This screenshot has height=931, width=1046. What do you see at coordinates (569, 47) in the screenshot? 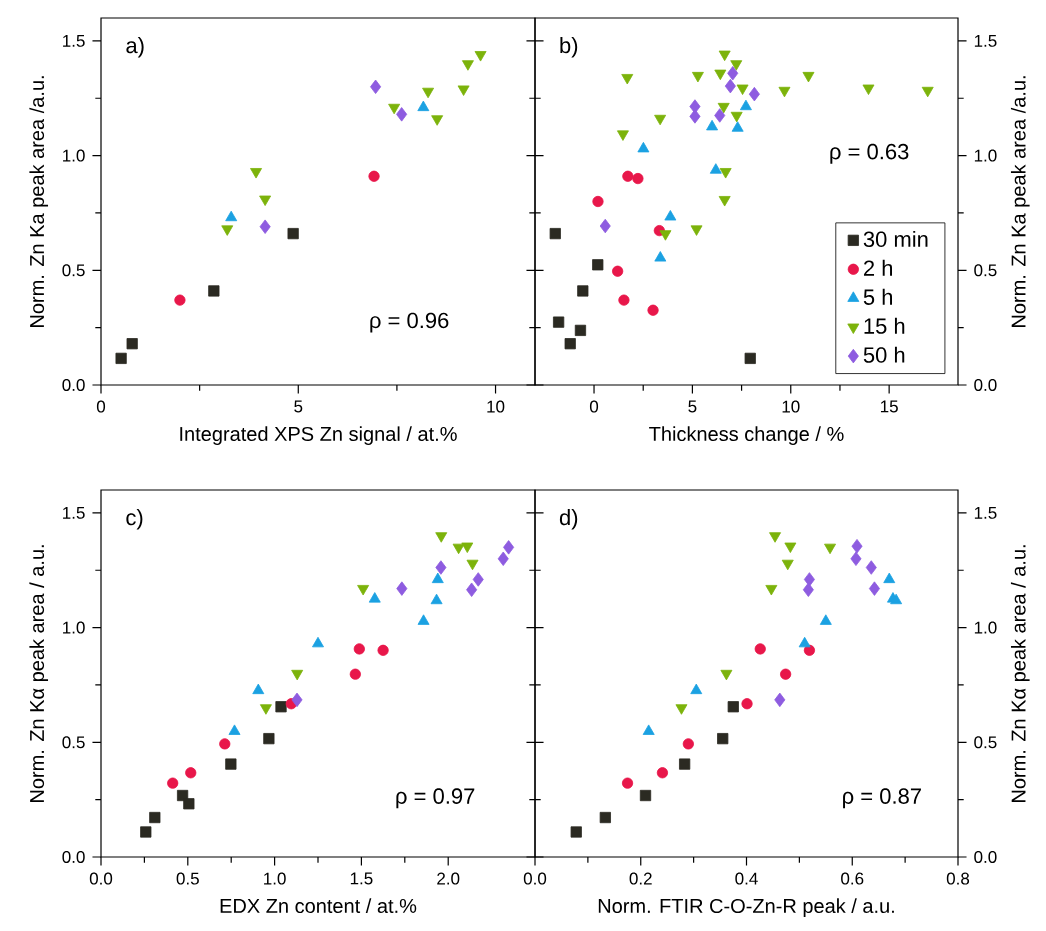
I see `annotation: b)` at bounding box center [569, 47].